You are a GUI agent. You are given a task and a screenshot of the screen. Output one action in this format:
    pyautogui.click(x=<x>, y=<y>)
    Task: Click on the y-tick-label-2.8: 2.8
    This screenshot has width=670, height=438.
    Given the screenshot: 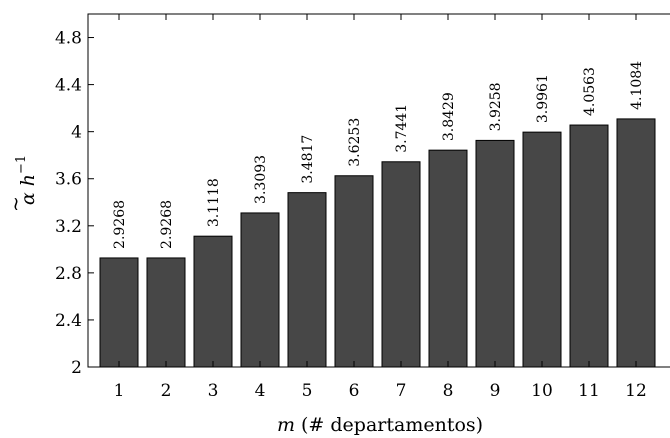 What is the action you would take?
    pyautogui.click(x=68, y=274)
    